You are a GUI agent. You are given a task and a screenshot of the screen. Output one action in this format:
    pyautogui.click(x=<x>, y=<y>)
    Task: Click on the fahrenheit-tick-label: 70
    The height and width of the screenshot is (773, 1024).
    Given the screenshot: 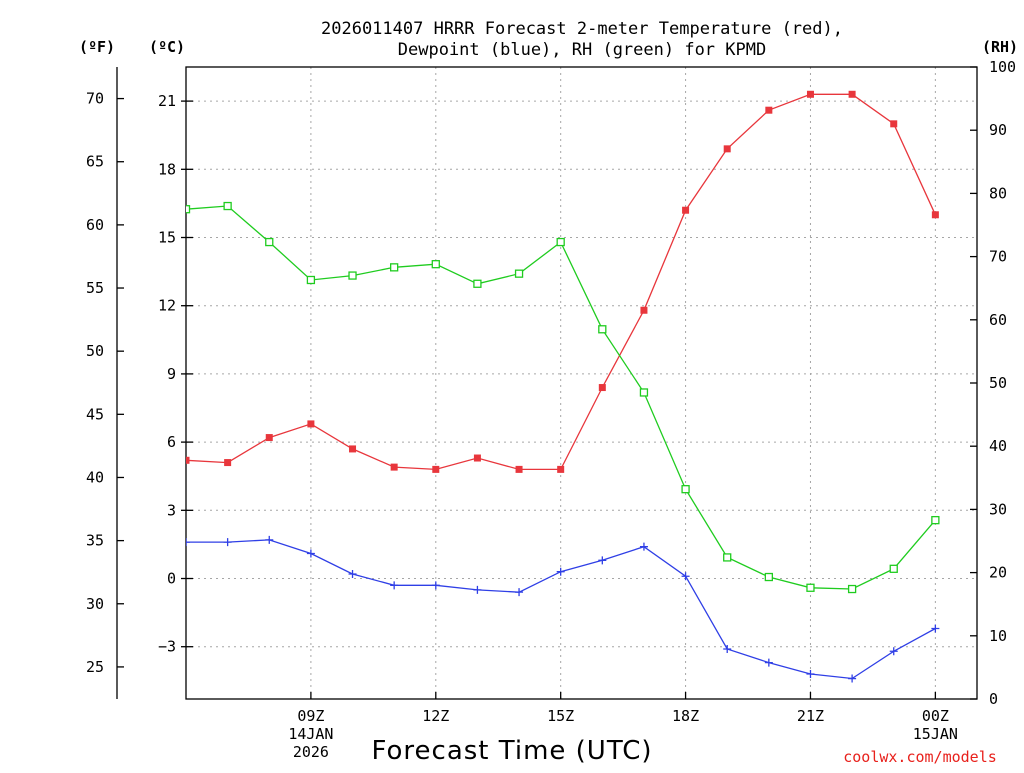 What is the action you would take?
    pyautogui.click(x=95, y=99)
    